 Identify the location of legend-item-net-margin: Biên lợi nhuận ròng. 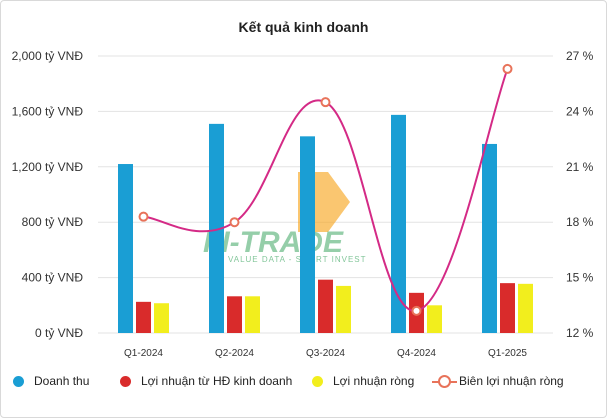
(498, 381).